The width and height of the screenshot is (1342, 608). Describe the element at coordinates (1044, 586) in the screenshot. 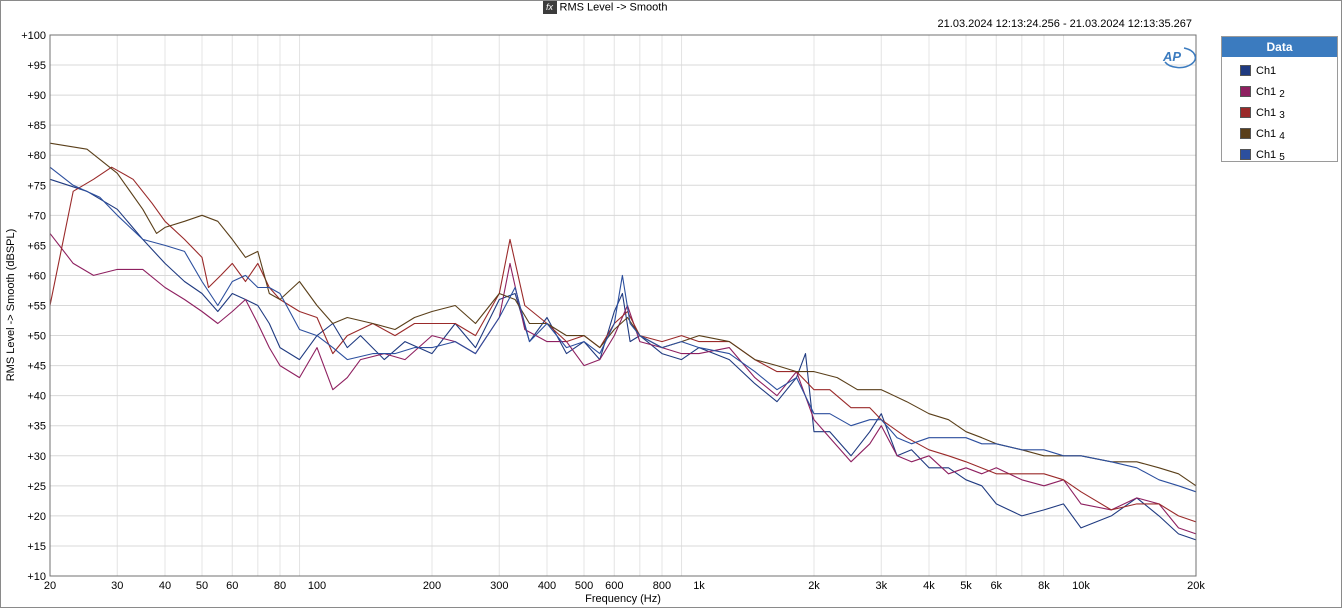

I see `x-tick-label: 8k` at that location.